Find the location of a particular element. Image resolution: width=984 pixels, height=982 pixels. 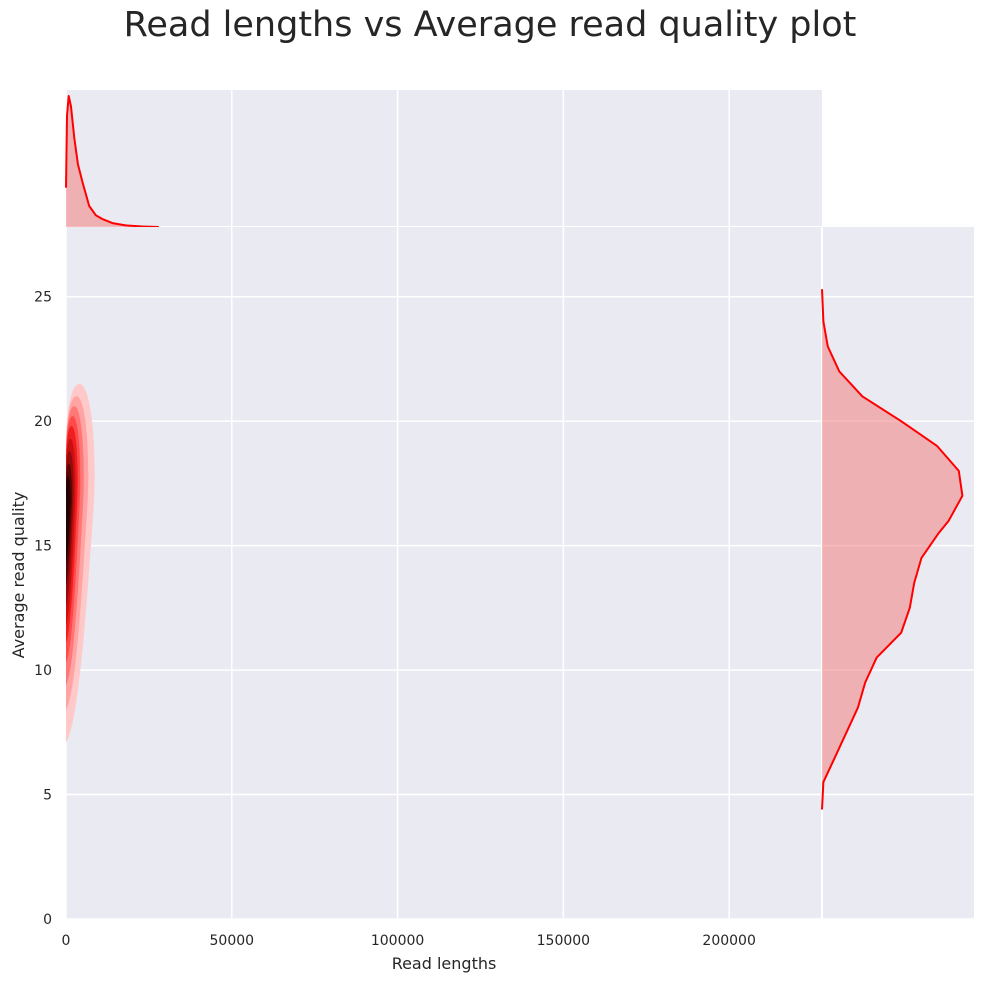

y-tick-label: 5 is located at coordinates (47, 796).